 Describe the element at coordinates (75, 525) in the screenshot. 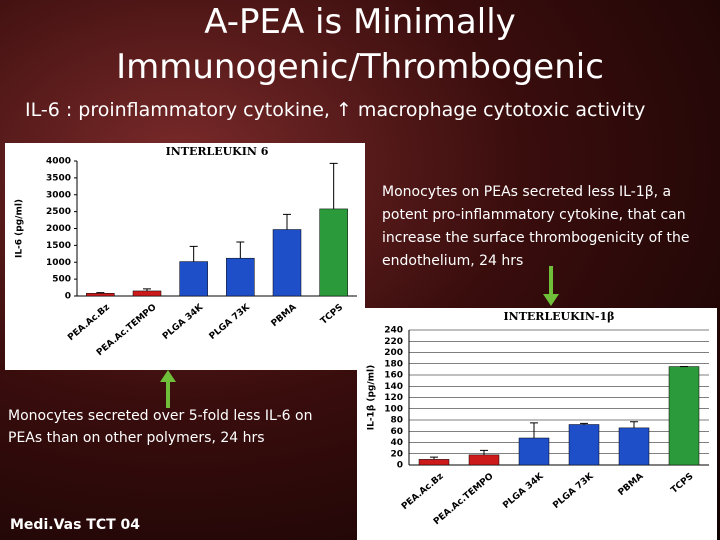

I see `footer: Medi.Vas TCT 04` at that location.